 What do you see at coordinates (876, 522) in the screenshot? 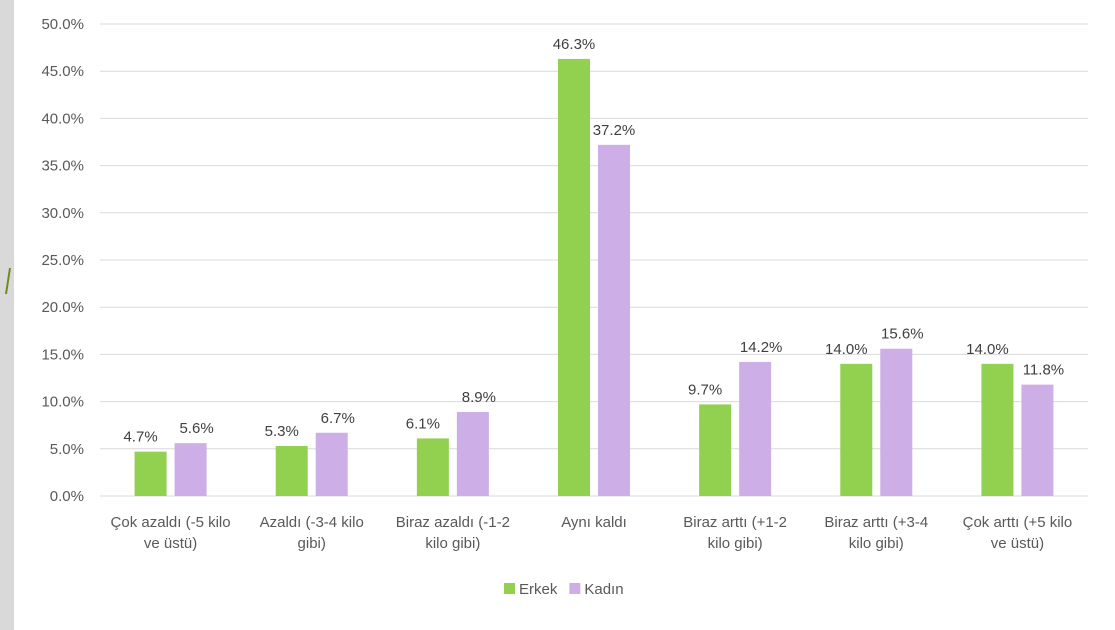
I see `category-label: Biraz arttı (+3-4` at bounding box center [876, 522].